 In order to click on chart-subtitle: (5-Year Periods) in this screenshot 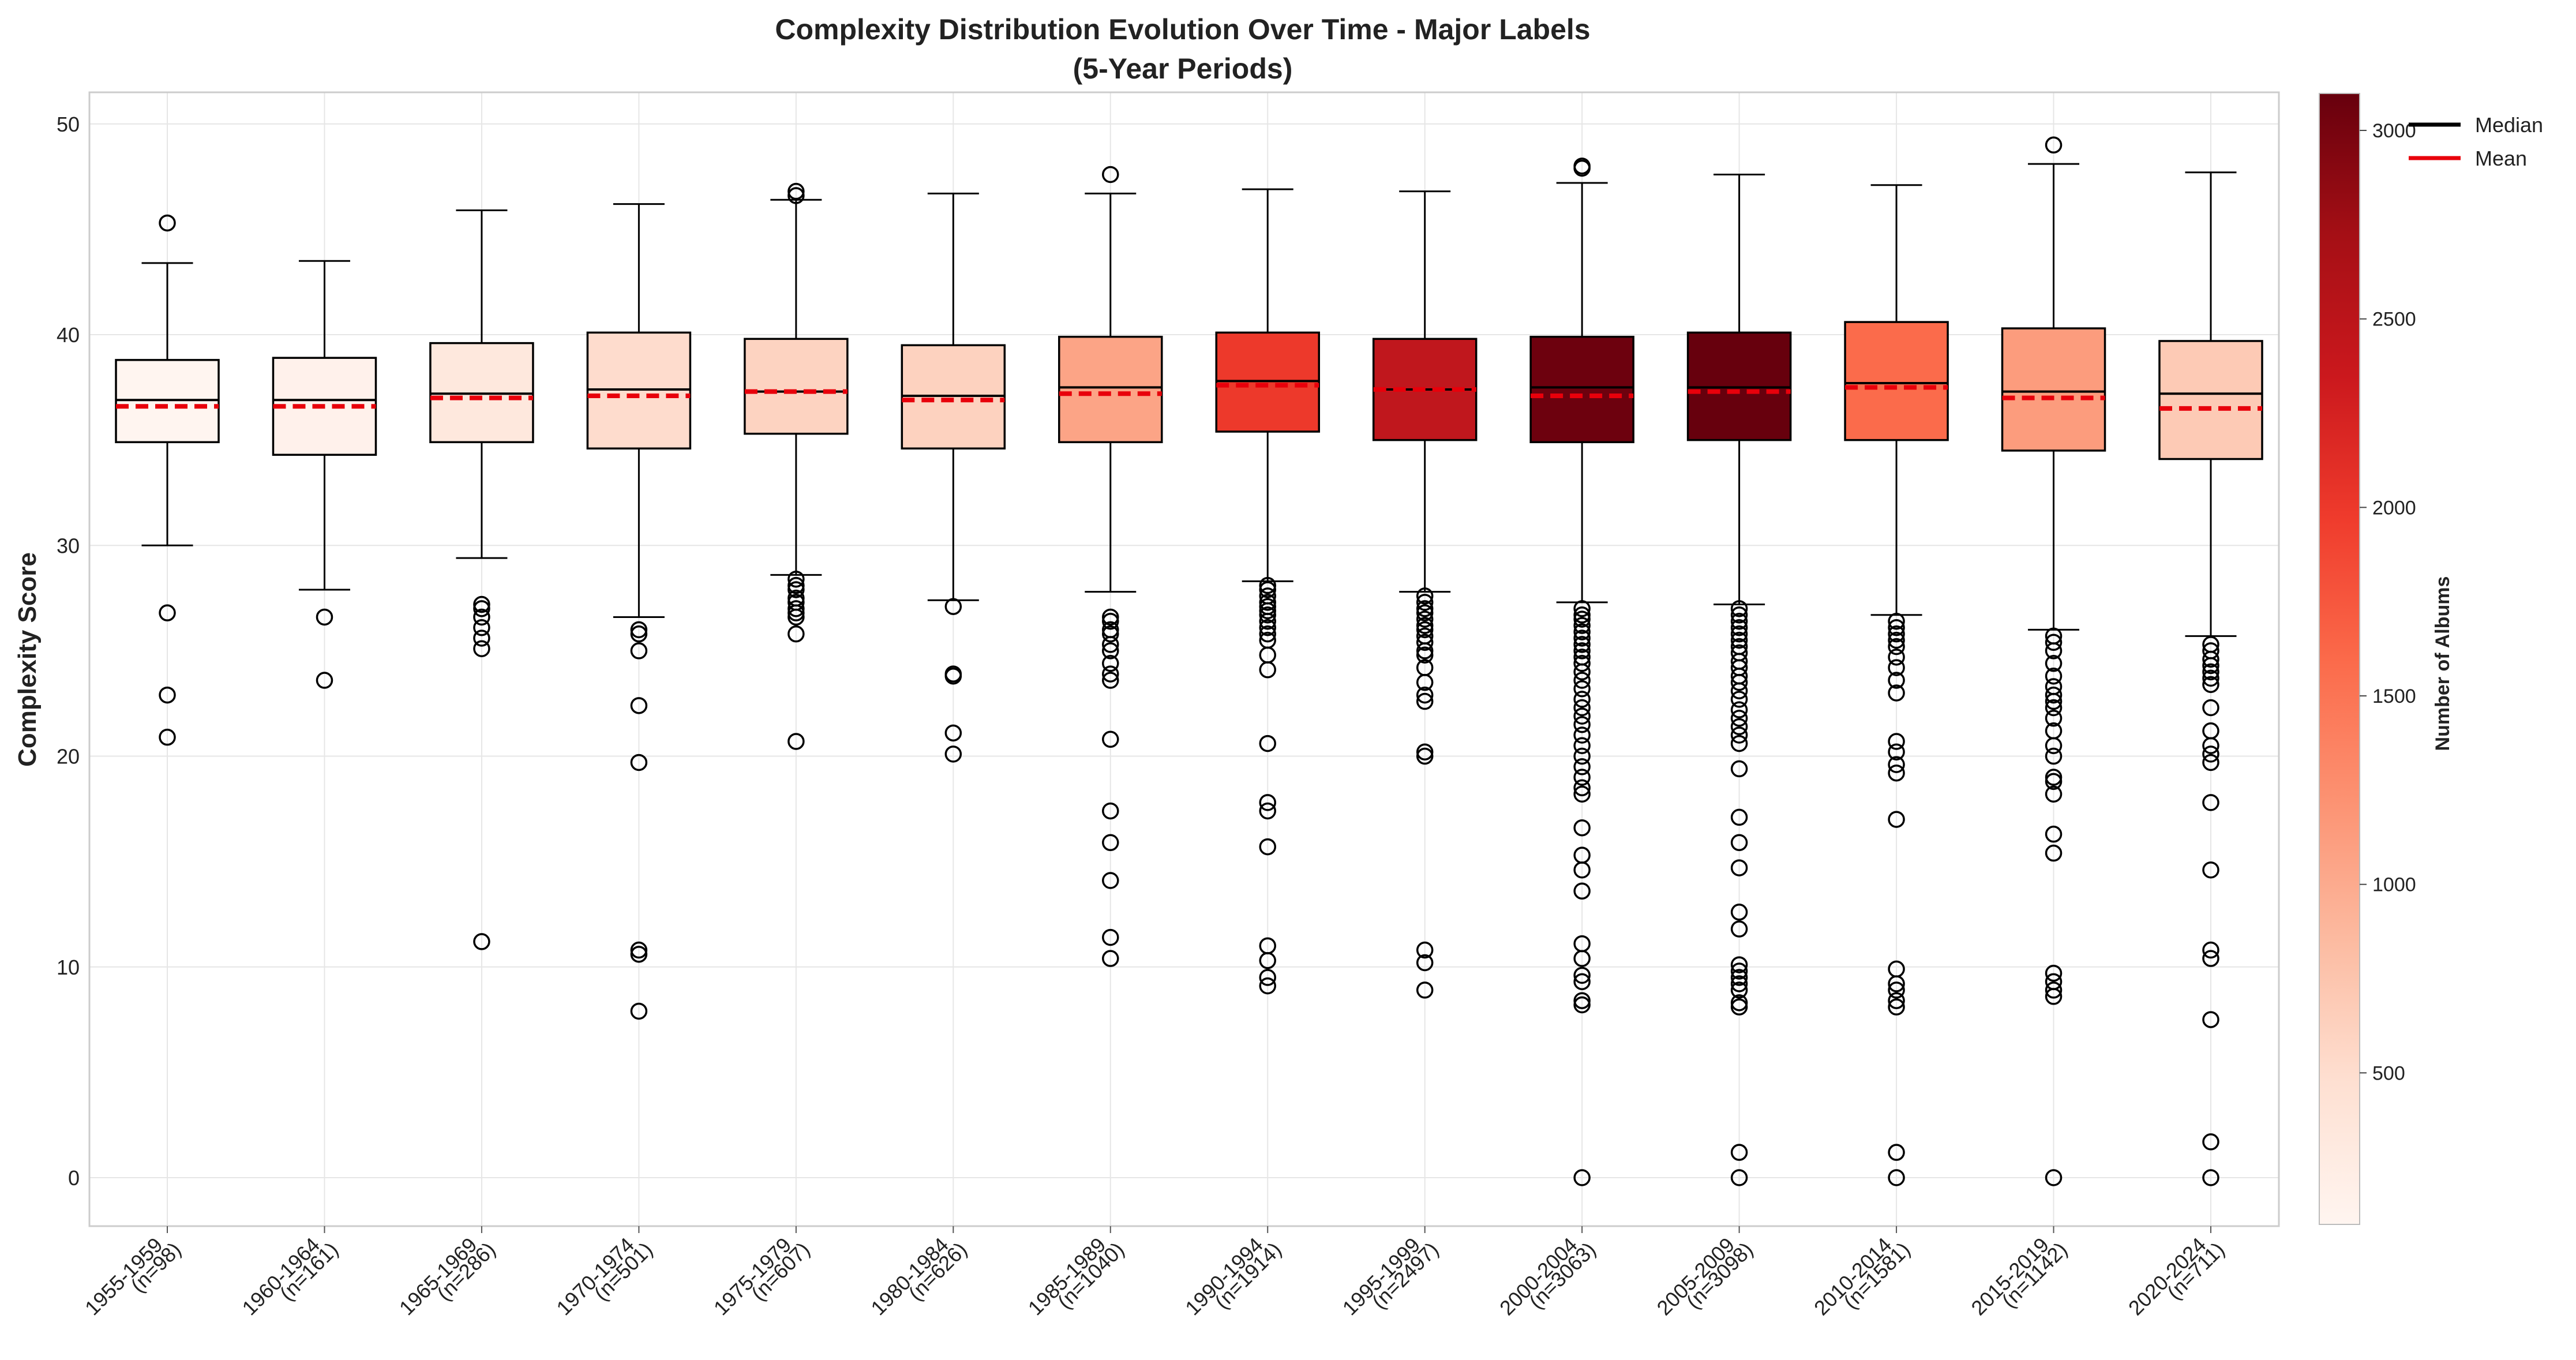, I will do `click(1183, 69)`.